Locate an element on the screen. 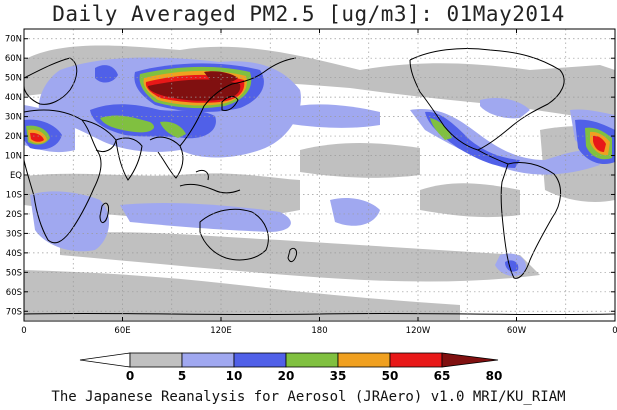 The height and width of the screenshot is (410, 617). coast-india is located at coordinates (129, 159).